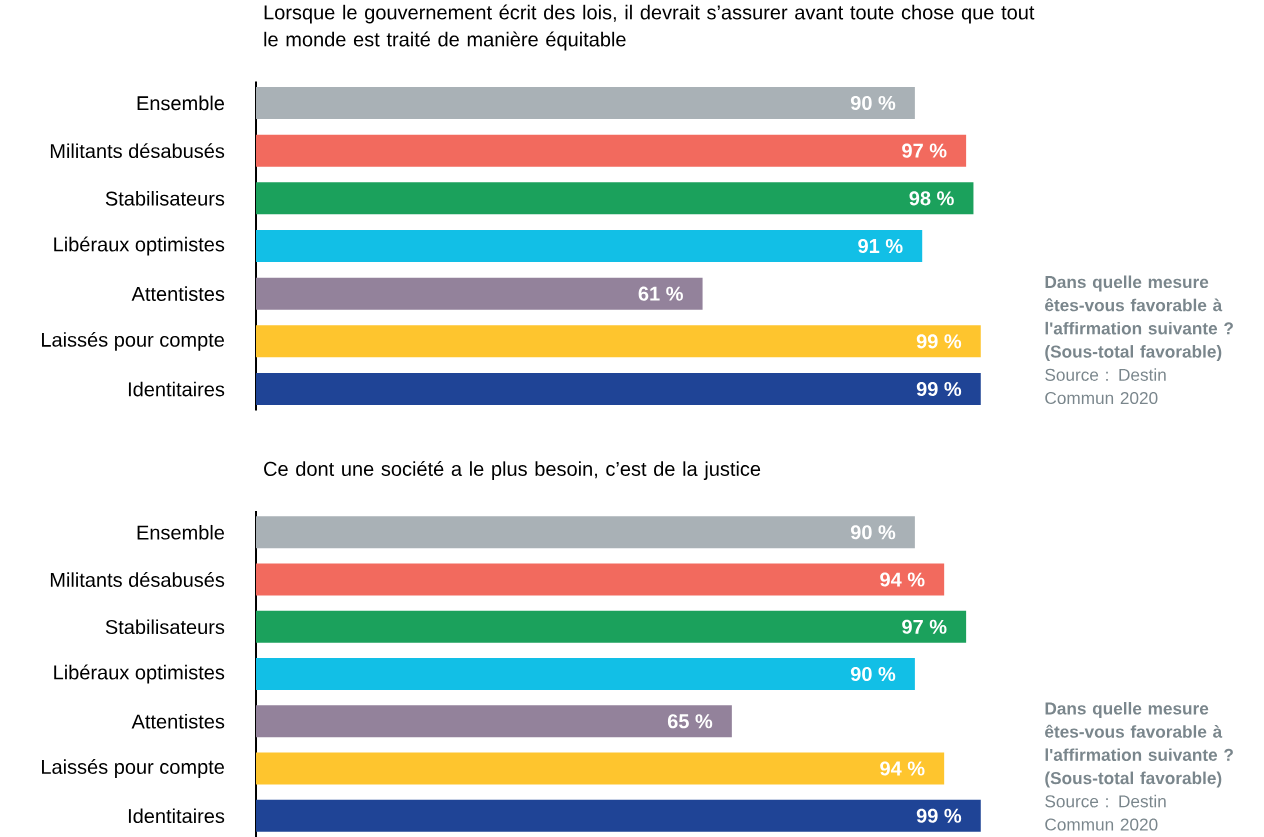  What do you see at coordinates (649, 27) in the screenshot?
I see `chart-title: Lorsque le gouvernement écrit des lois, il devrait s’assurer avant toute chose que tout le monde est traité de manière équitable` at bounding box center [649, 27].